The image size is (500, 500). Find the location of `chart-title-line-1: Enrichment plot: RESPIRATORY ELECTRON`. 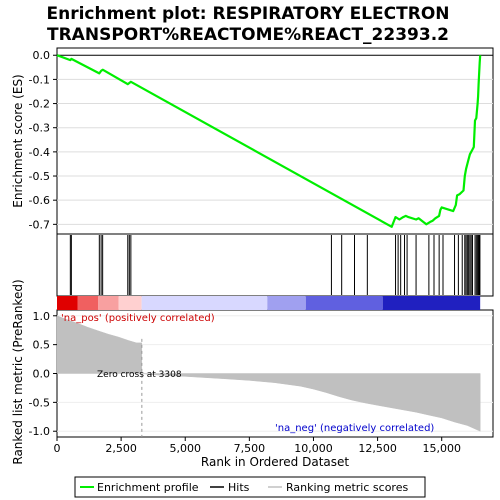

chart-title-line-1: Enrichment plot: RESPIRATORY ELECTRON is located at coordinates (247, 14).